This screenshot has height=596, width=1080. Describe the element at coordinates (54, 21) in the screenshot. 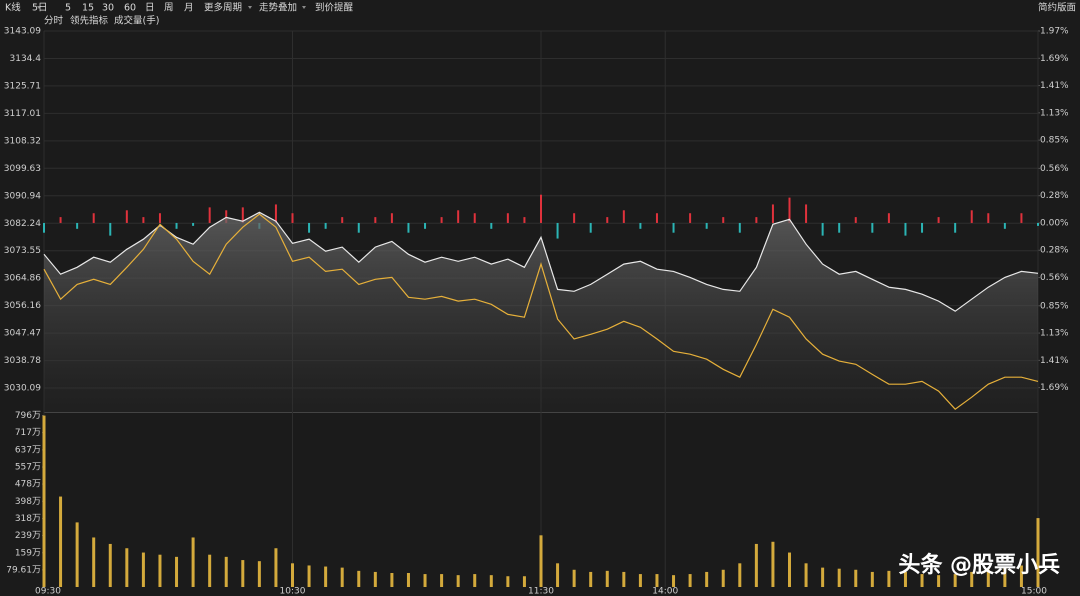

I see `legend-entry: 分时` at that location.